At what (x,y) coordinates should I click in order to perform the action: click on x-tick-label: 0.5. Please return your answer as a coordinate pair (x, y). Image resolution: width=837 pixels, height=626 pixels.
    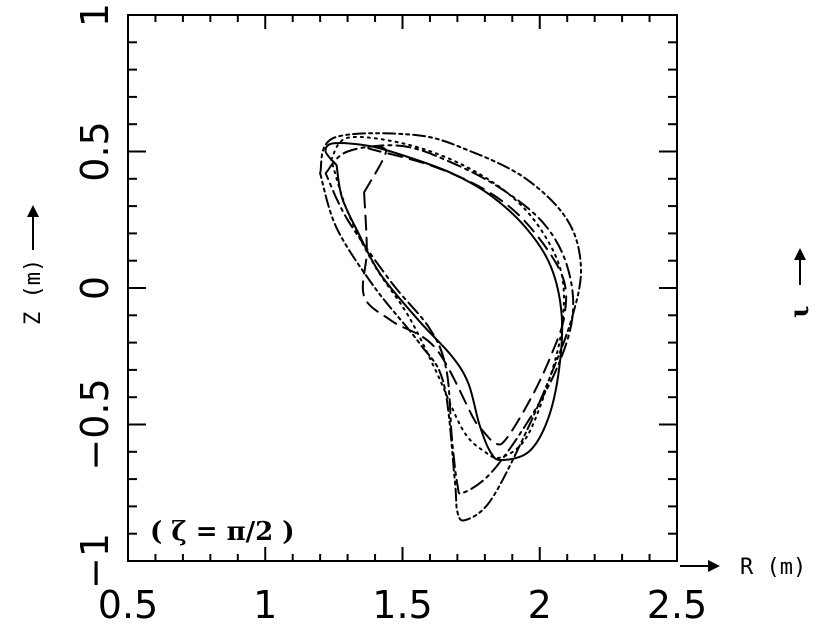
    Looking at the image, I should click on (128, 604).